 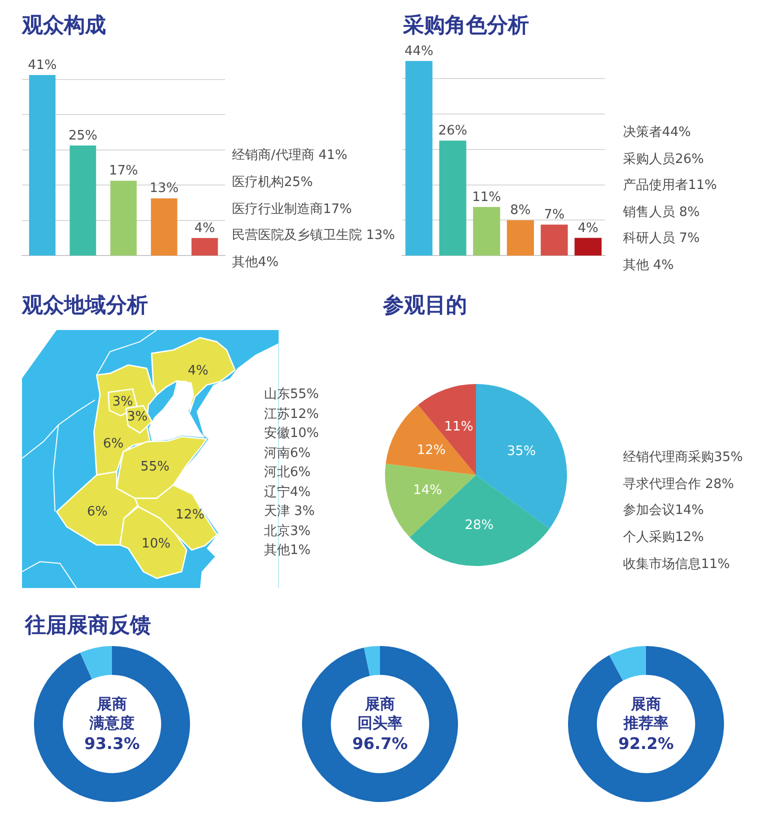 What do you see at coordinates (291, 395) in the screenshot?
I see `text: 山东55%` at bounding box center [291, 395].